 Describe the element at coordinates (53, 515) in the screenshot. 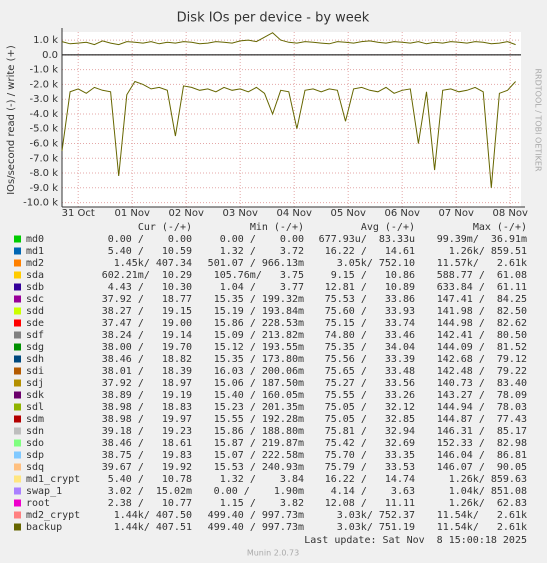

I see `legend-name: md2_crypt` at that location.